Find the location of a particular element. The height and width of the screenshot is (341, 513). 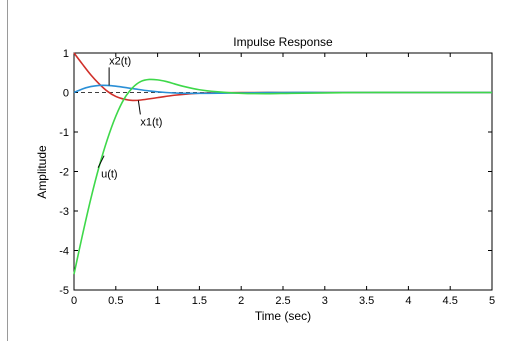

x-tick-label: 2.5 is located at coordinates (282, 301).